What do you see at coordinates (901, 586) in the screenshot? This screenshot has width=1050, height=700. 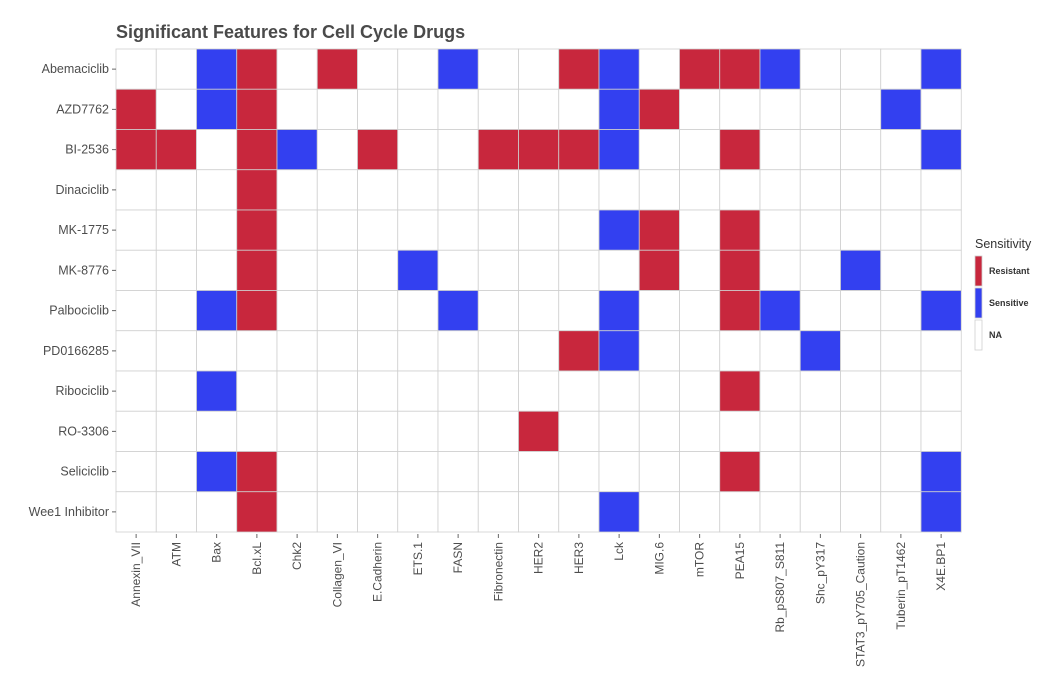 I see `x-tick-label: Tuberin_pT1462` at bounding box center [901, 586].